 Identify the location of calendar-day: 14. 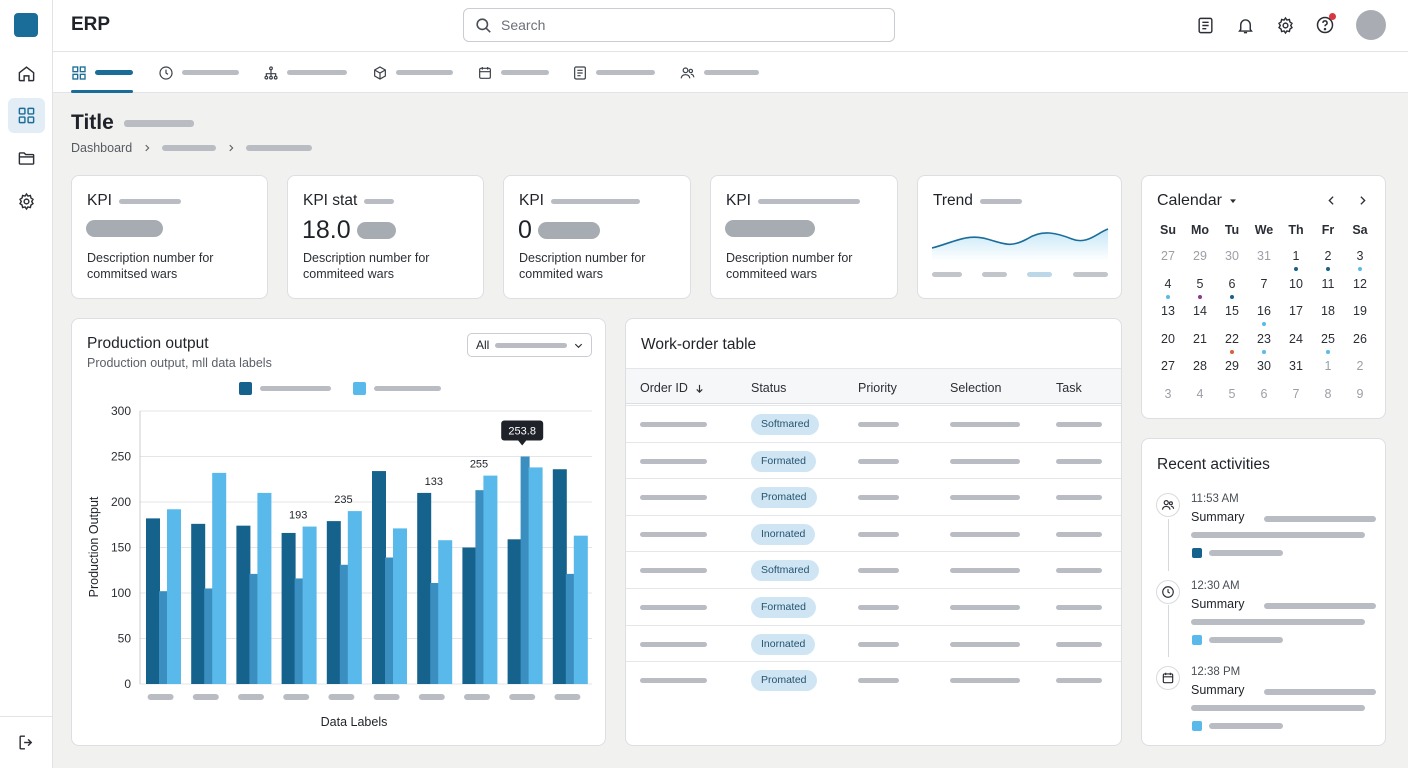
(1200, 311).